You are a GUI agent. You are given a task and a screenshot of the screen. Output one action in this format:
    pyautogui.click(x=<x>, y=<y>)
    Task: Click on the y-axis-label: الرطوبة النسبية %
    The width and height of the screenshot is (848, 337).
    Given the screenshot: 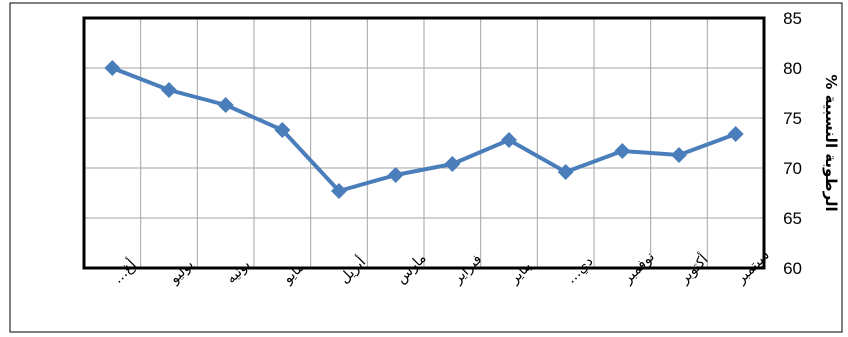 What is the action you would take?
    pyautogui.click(x=831, y=142)
    